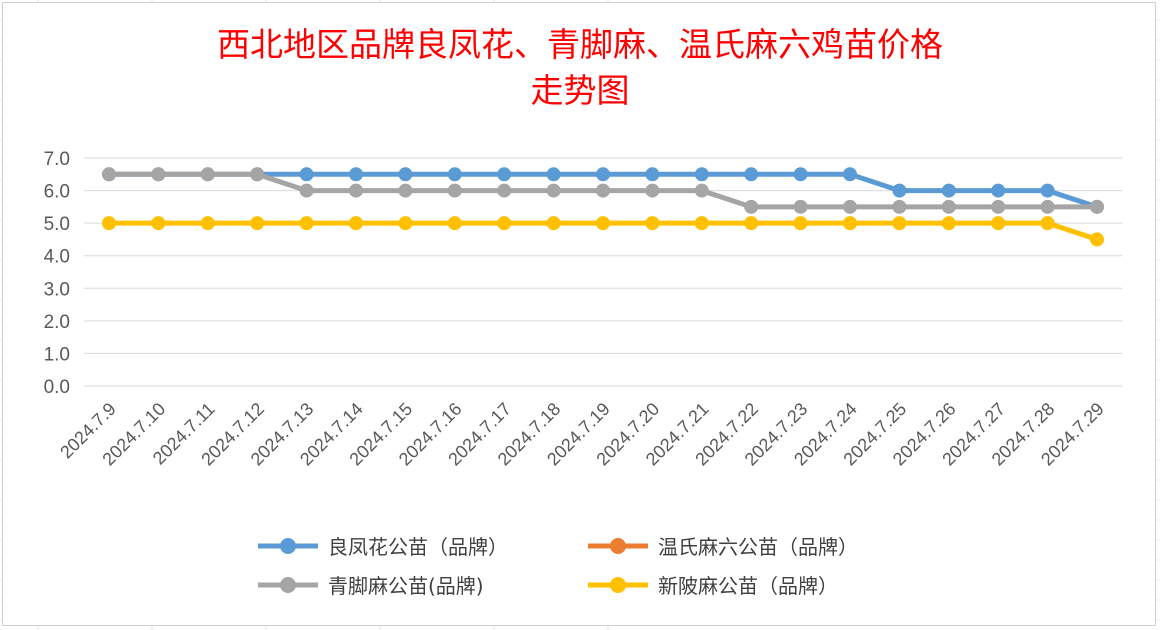 Image resolution: width=1160 pixels, height=630 pixels. I want to click on legend-entry: 温氏麻六公苗（品牌）, so click(723, 547).